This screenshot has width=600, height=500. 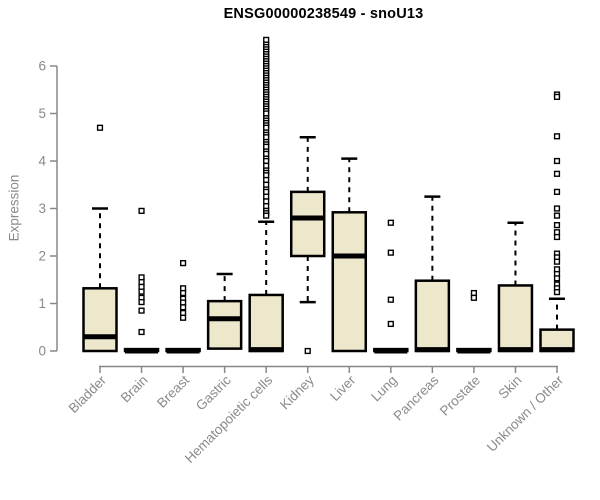 I want to click on y-tick-label: 3, so click(x=42, y=208).